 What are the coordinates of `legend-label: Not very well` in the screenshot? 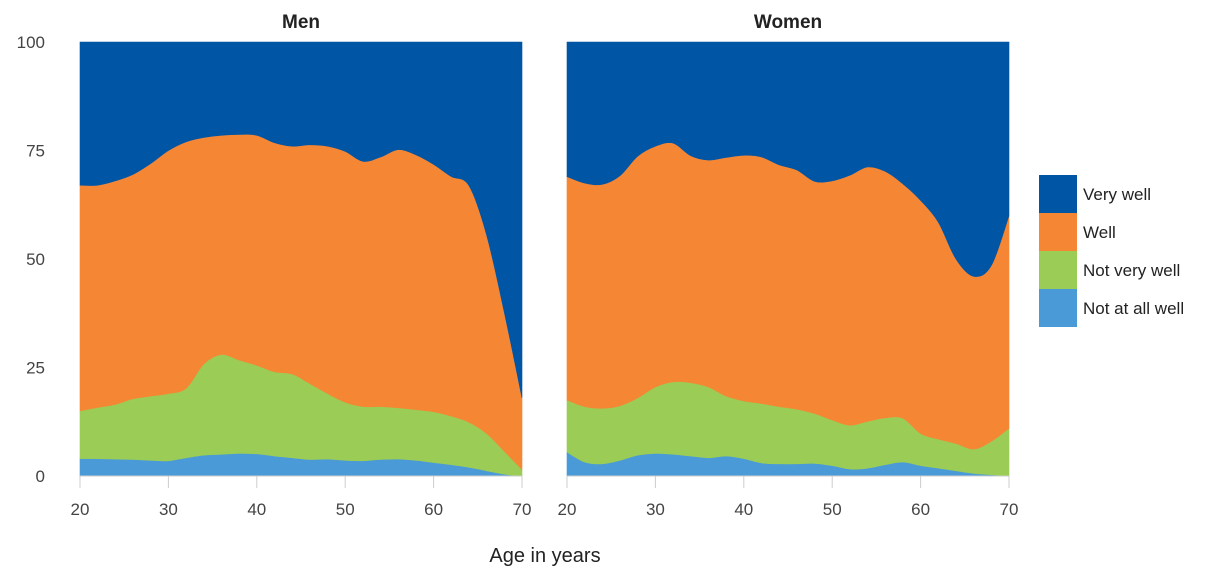 It's located at (1131, 270).